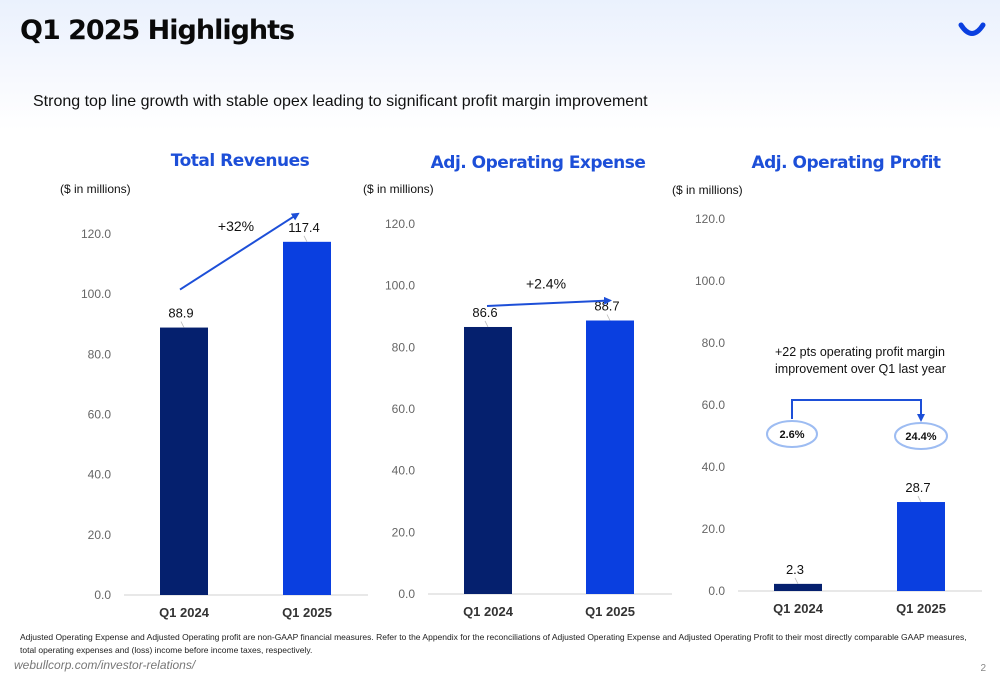 The width and height of the screenshot is (1000, 685). I want to click on data-label: 28.7, so click(917, 487).